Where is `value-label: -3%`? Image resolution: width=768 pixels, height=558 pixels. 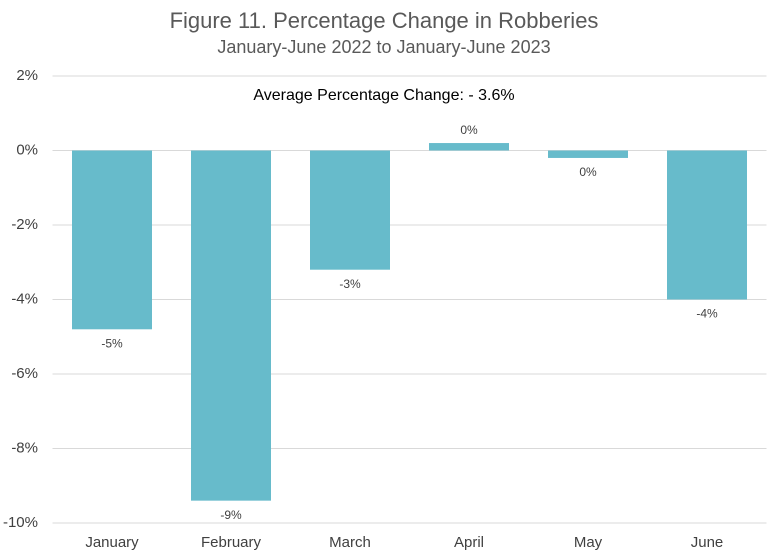
value-label: -3% is located at coordinates (350, 284).